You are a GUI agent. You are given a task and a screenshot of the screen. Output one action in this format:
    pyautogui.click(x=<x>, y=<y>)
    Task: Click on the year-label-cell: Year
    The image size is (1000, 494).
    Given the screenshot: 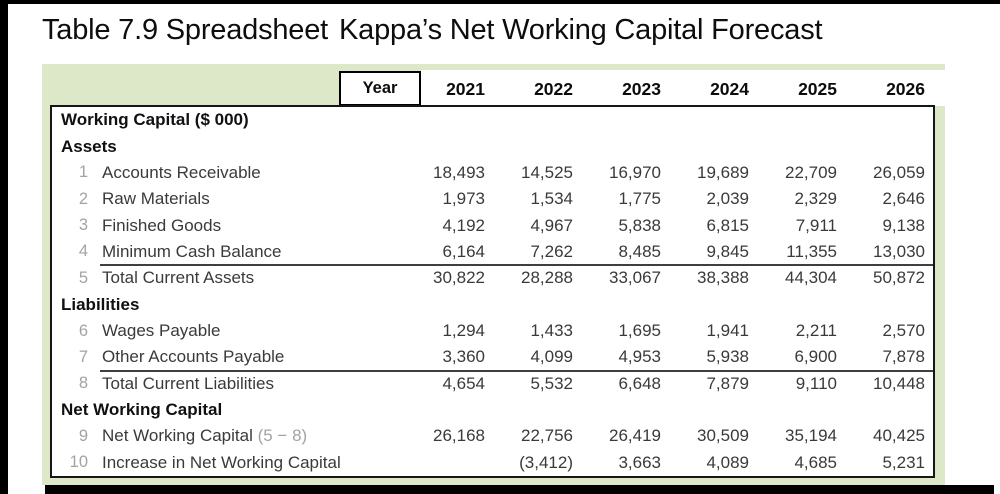 What is the action you would take?
    pyautogui.click(x=380, y=89)
    